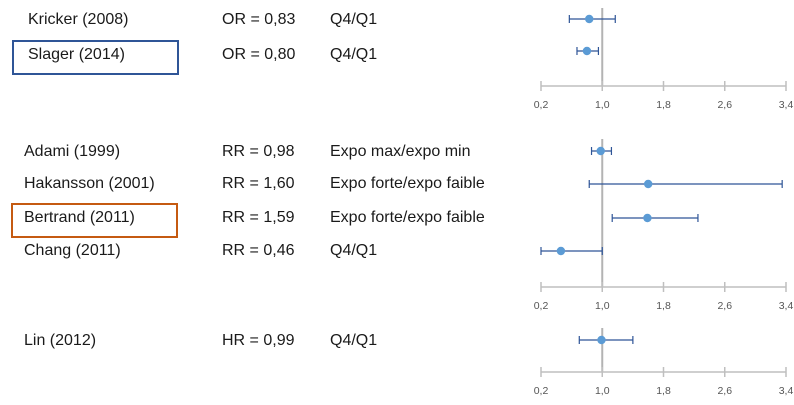 Image resolution: width=794 pixels, height=405 pixels. I want to click on study-label: Lin (2012), so click(60, 340).